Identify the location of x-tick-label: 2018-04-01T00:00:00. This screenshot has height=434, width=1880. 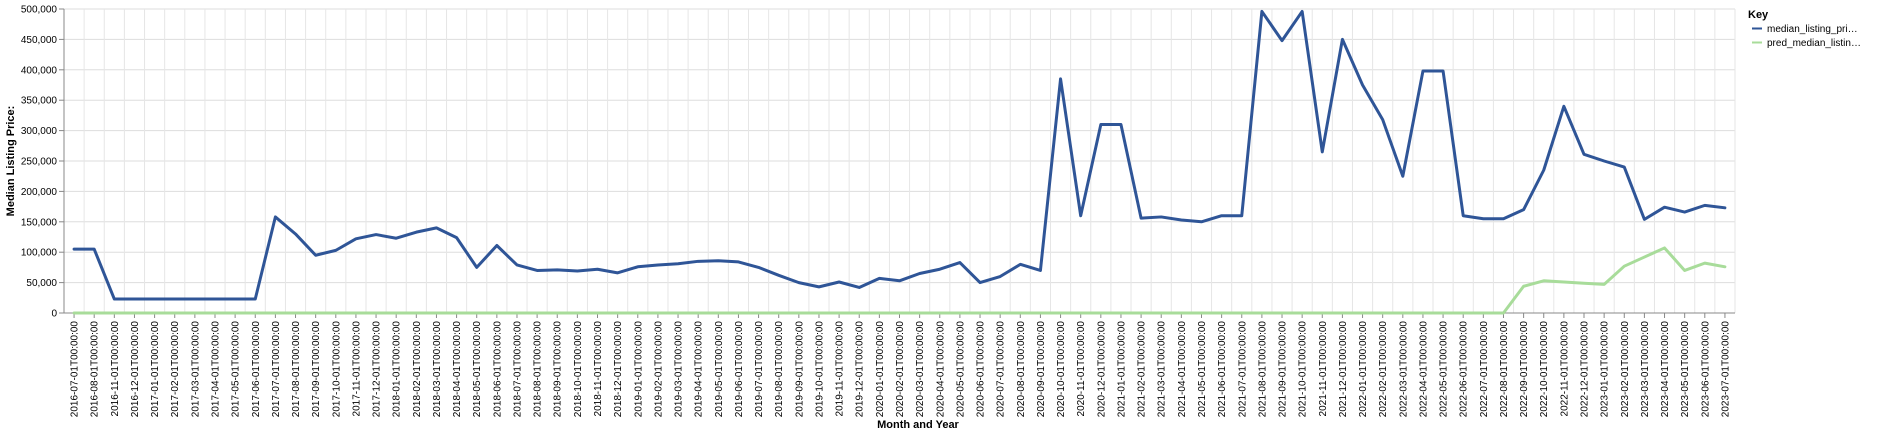
(457, 369).